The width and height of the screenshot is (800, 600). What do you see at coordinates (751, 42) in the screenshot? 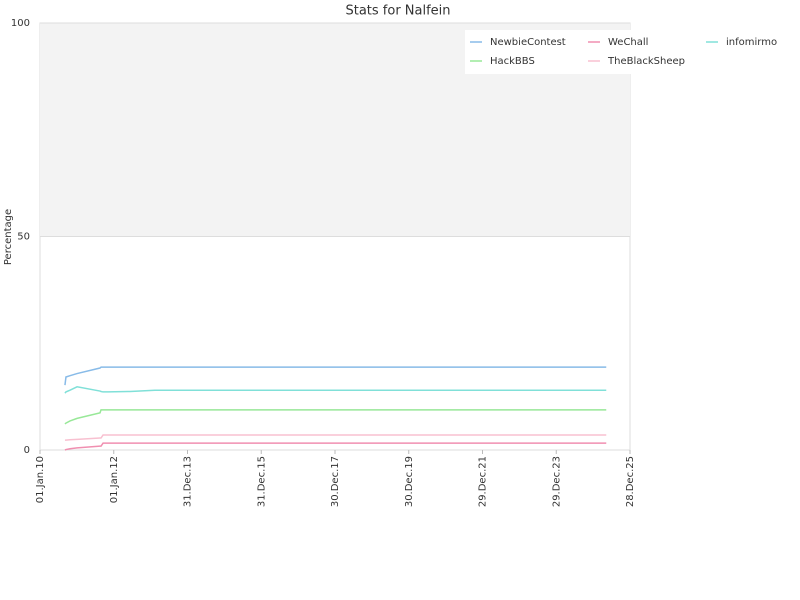
I see `legend-label: infomirmo` at bounding box center [751, 42].